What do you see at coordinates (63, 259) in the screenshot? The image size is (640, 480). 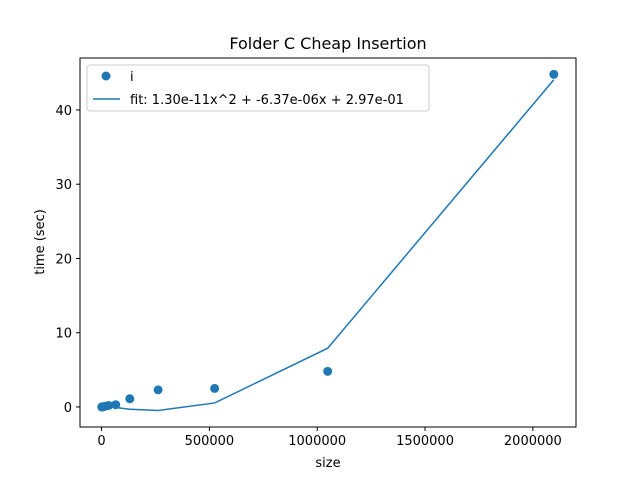 I see `y-tick-label: 20` at bounding box center [63, 259].